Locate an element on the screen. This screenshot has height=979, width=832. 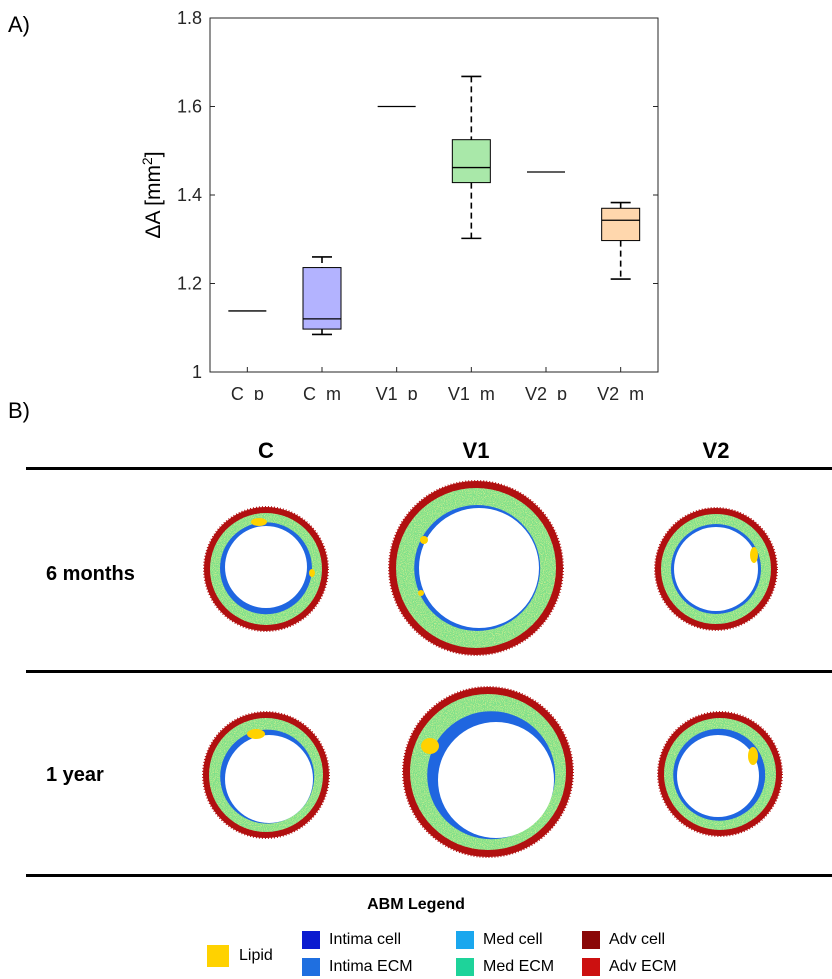
legend-label: Med ECM is located at coordinates (519, 966).